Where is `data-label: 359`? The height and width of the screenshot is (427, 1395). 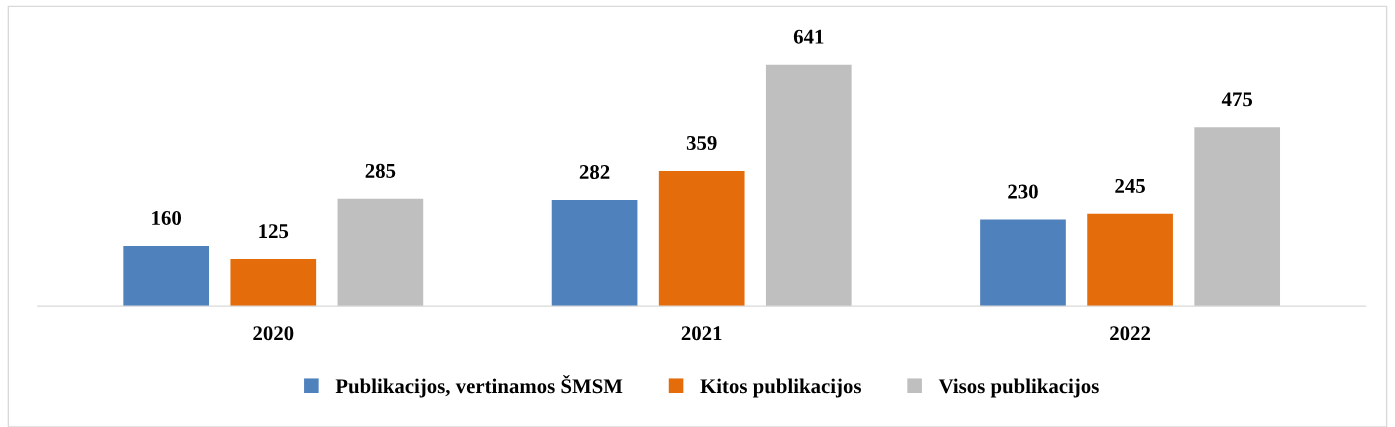 data-label: 359 is located at coordinates (701, 143).